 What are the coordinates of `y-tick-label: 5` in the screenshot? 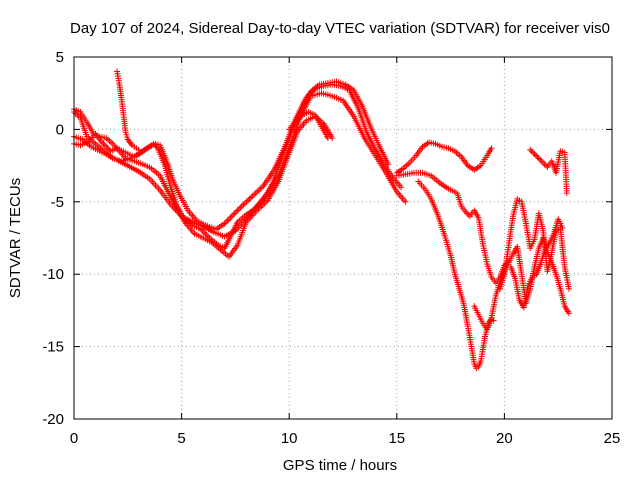 It's located at (60, 57).